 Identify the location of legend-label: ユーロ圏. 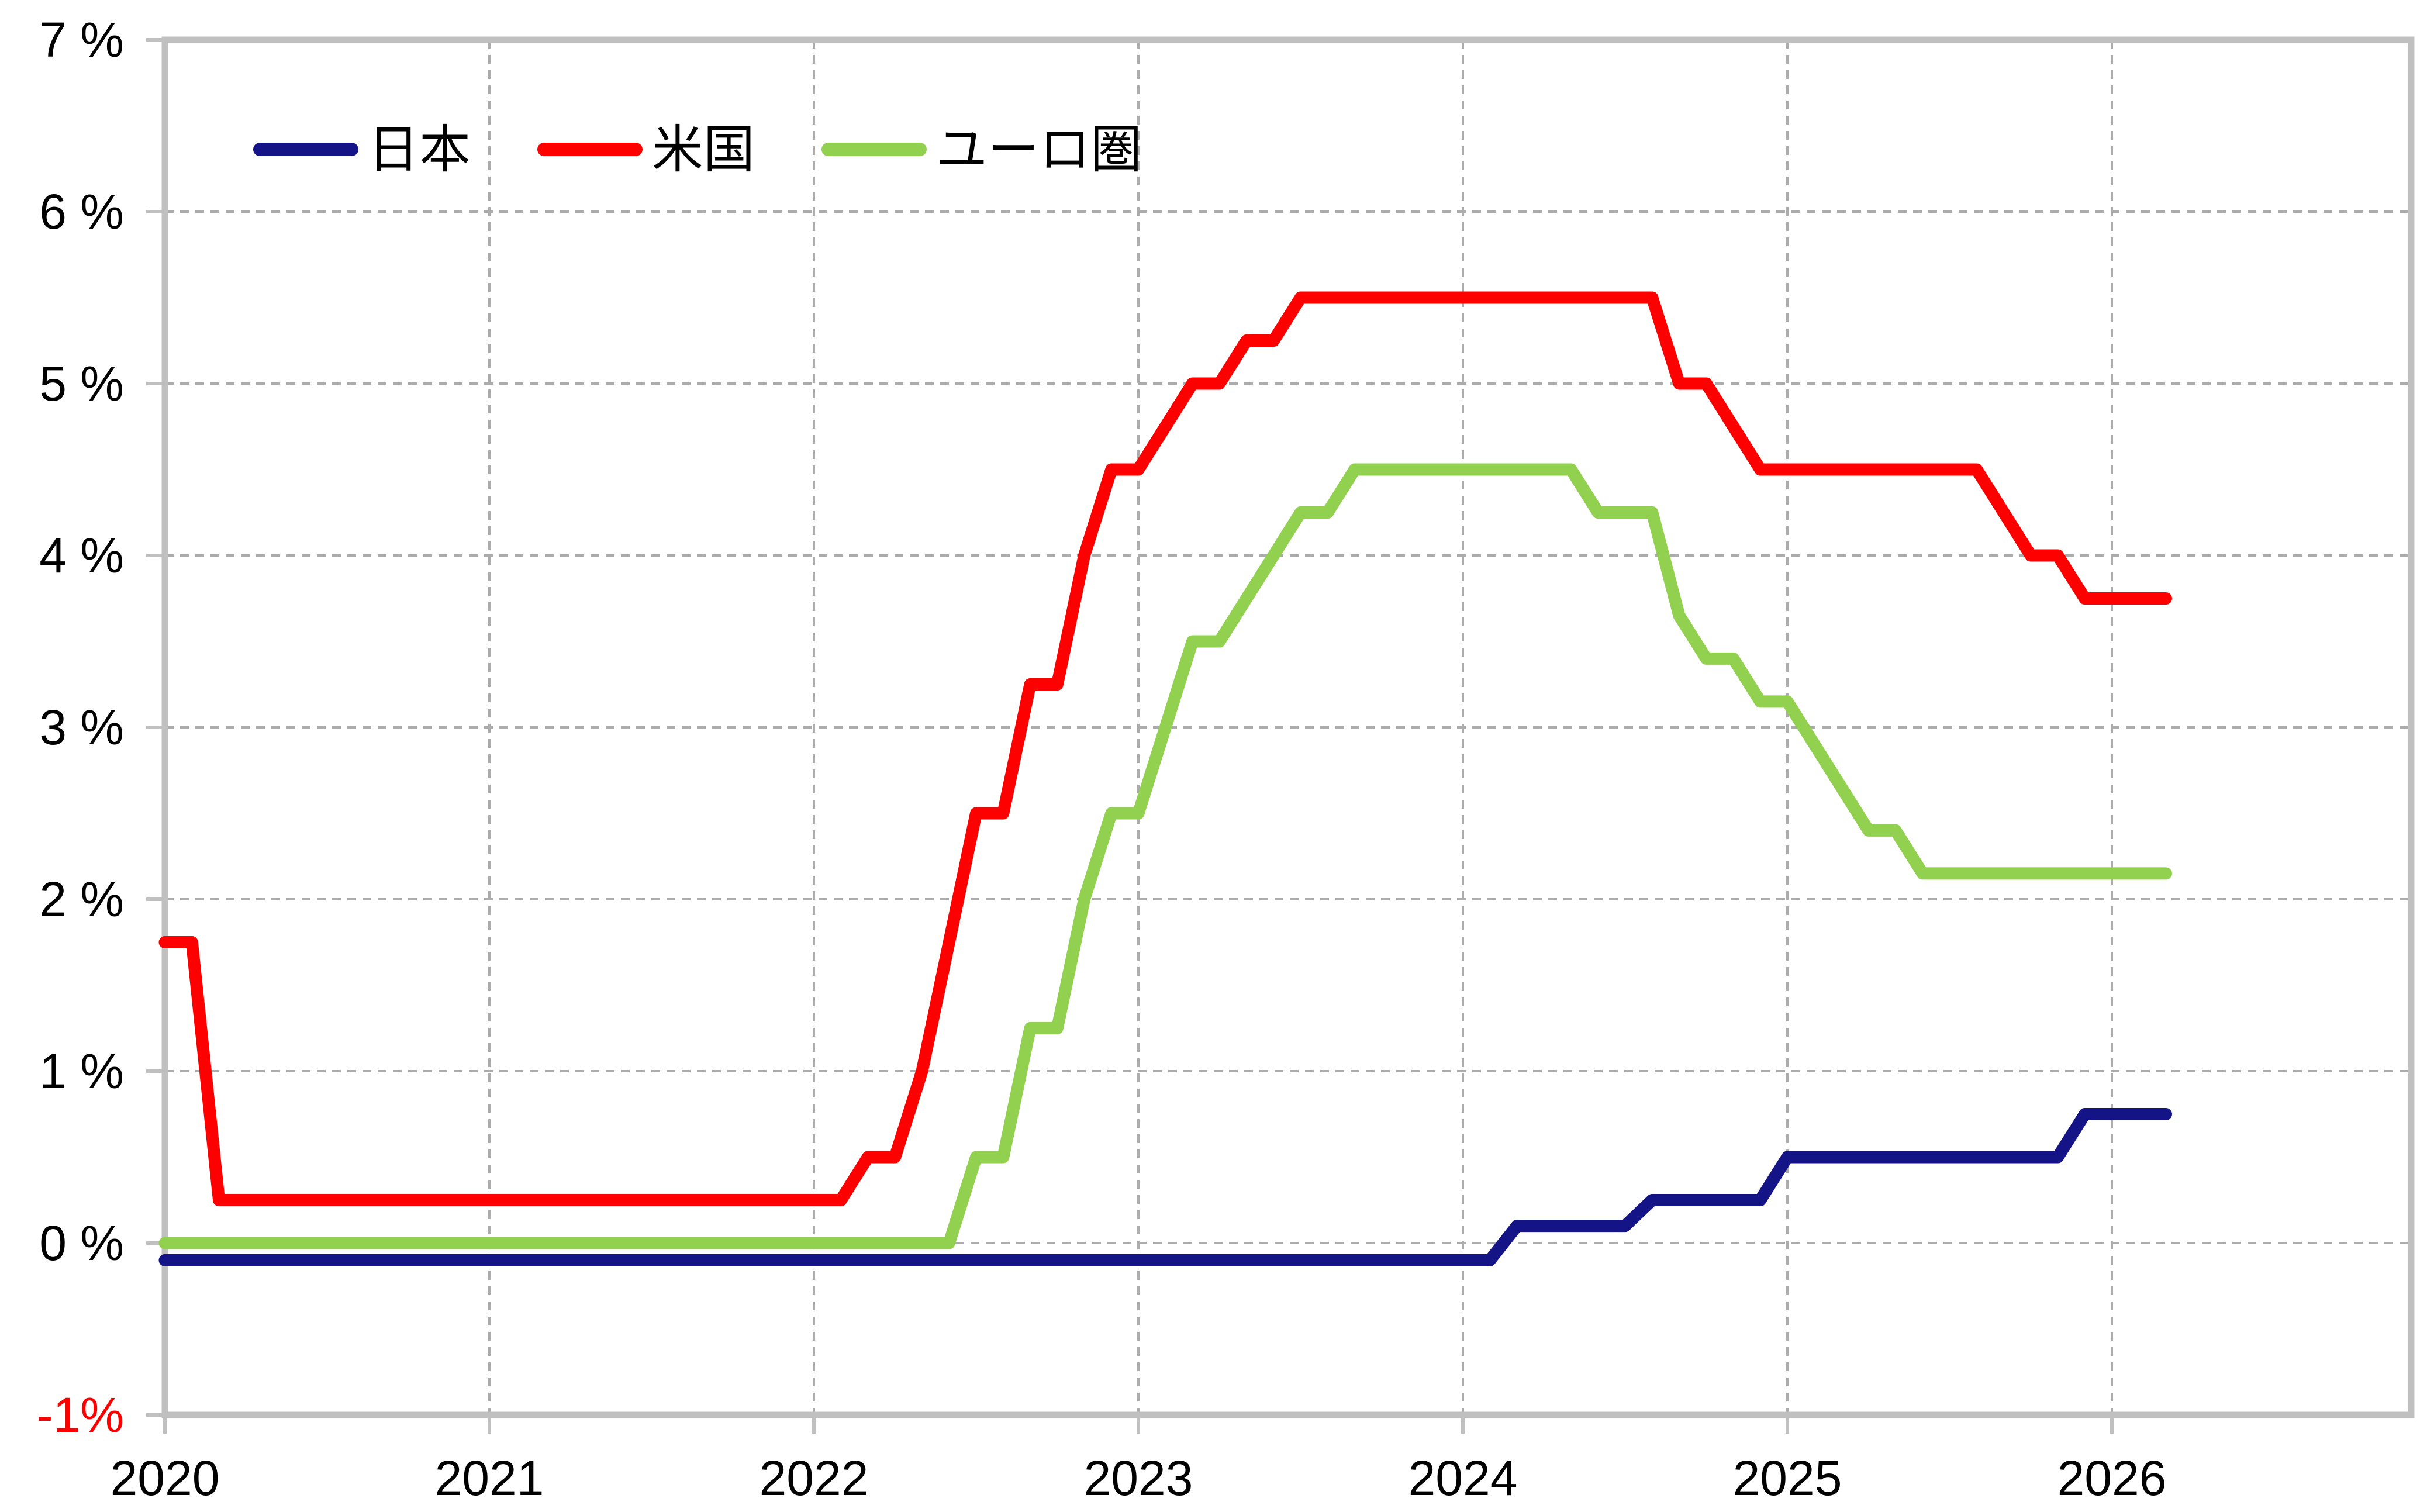
(1039, 149).